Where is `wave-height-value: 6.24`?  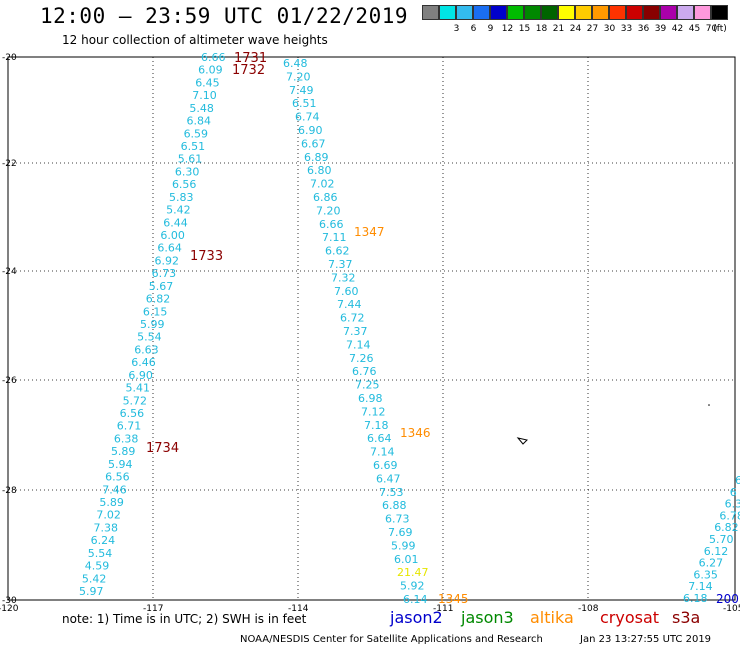
wave-height-value: 6.24 is located at coordinates (103, 540).